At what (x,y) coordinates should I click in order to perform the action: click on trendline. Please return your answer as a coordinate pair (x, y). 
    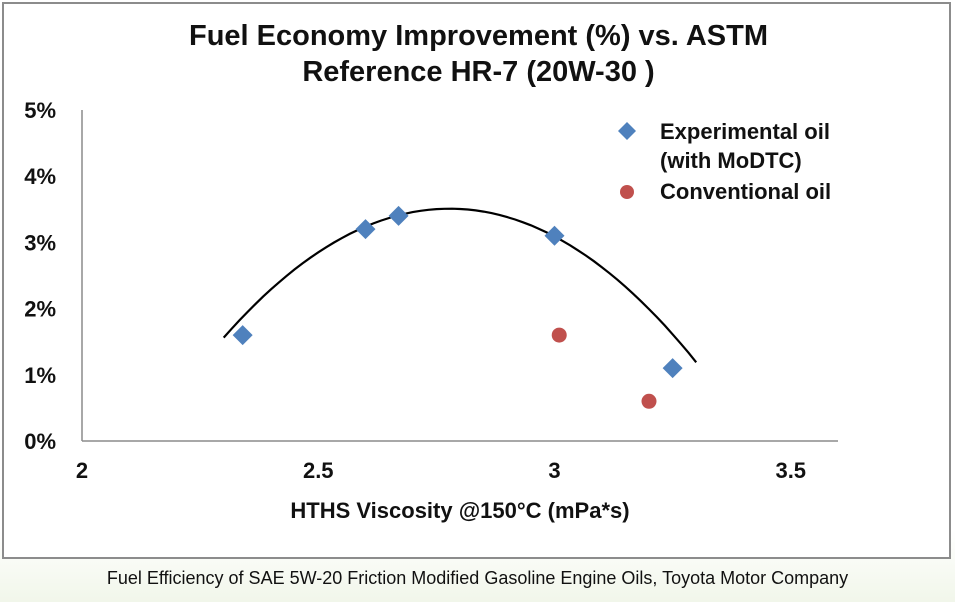
    Looking at the image, I should click on (460, 285).